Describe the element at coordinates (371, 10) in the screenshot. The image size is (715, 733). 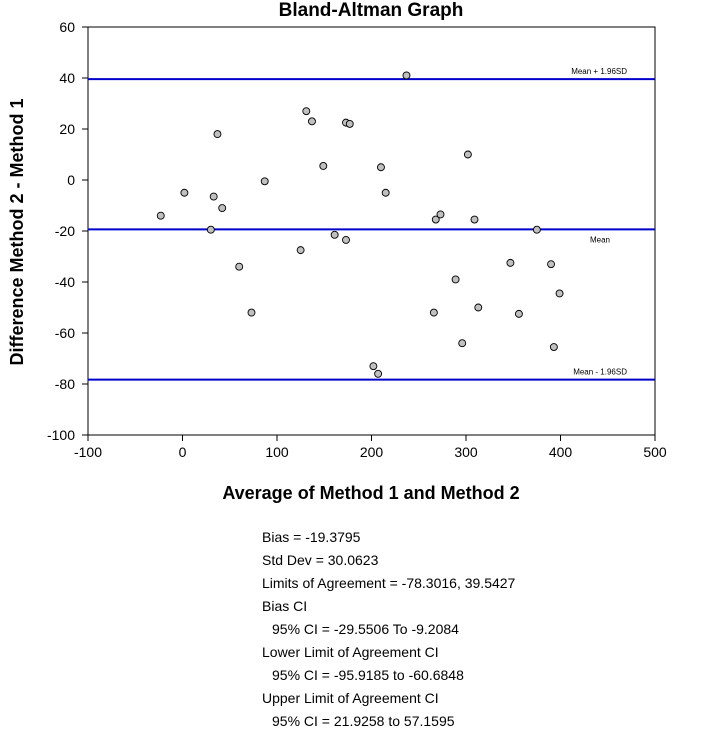
I see `chart-title: Bland-Altman Graph` at that location.